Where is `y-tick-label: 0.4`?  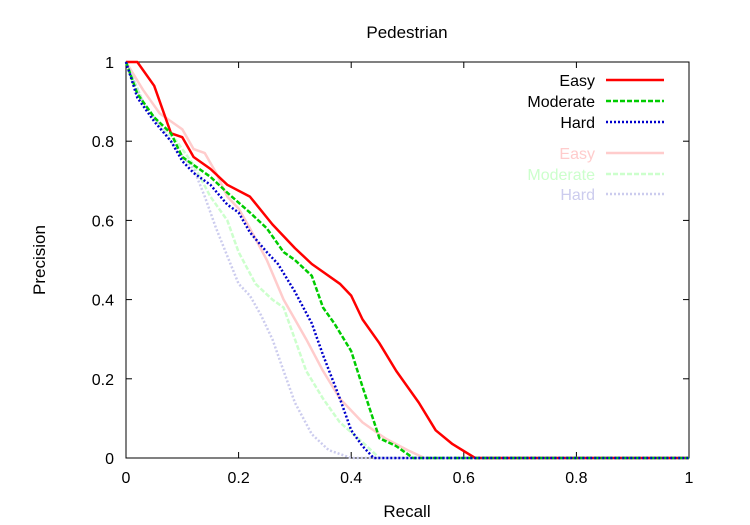
y-tick-label: 0.4 is located at coordinates (103, 301).